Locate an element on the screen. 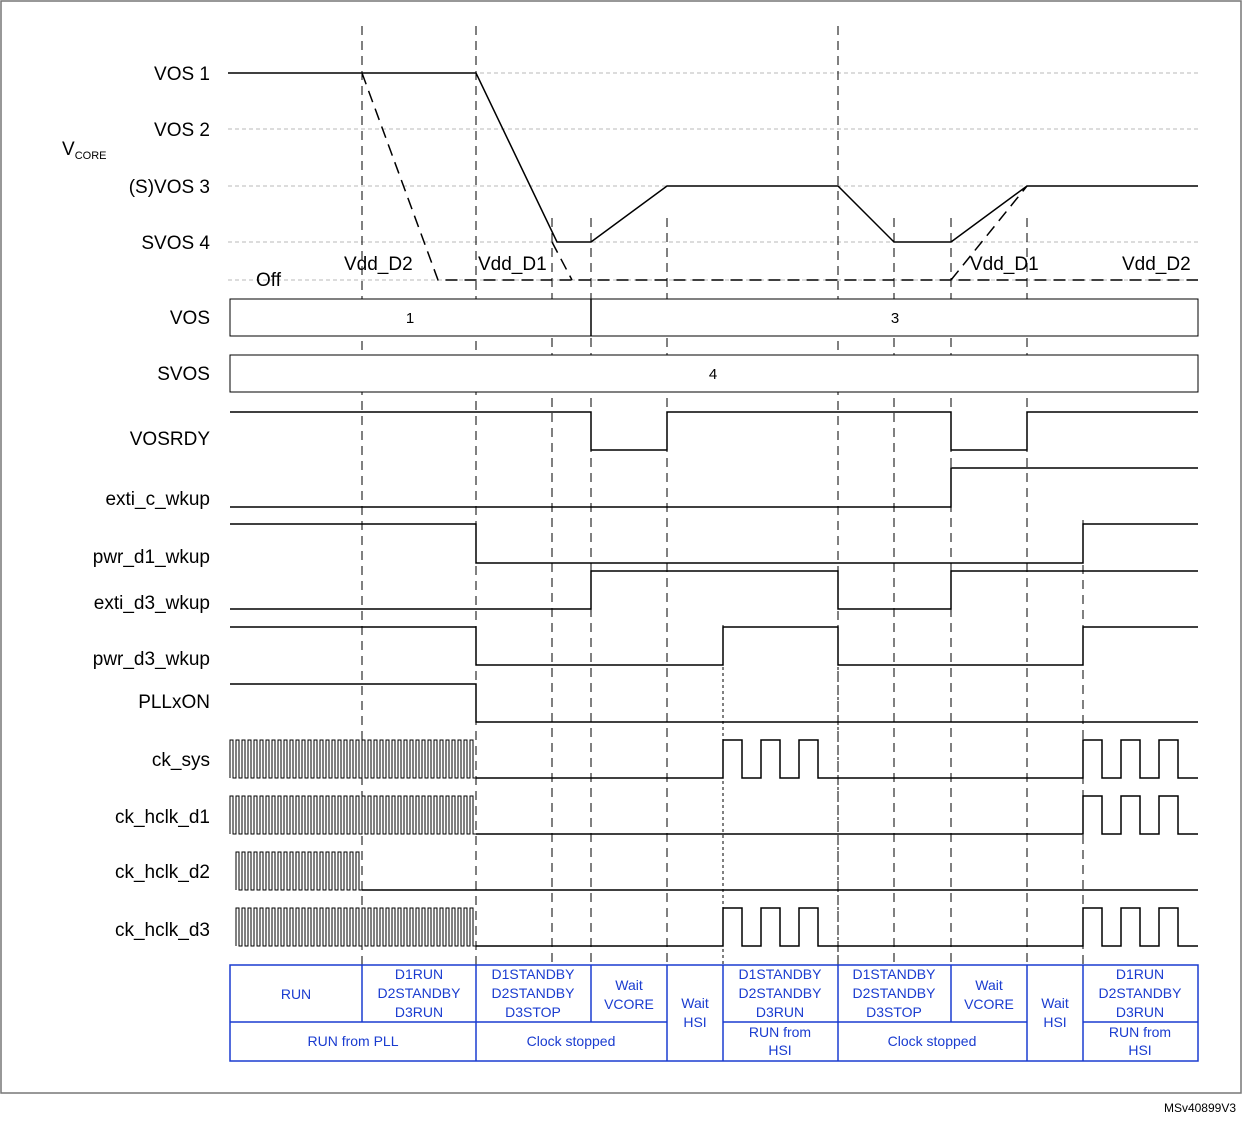  state-table is located at coordinates (714, 1013).